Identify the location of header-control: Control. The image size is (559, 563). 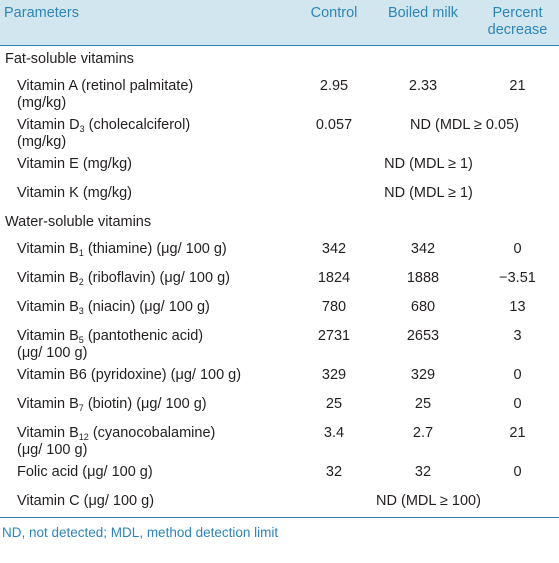
(334, 13).